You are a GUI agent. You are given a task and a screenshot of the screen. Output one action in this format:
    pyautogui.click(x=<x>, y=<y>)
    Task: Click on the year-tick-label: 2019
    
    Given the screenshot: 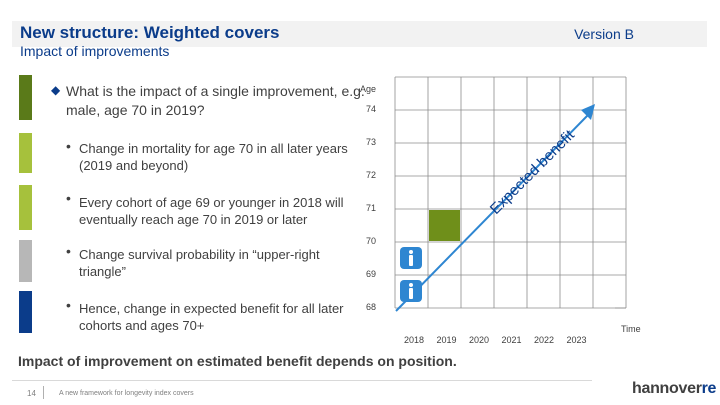 What is the action you would take?
    pyautogui.click(x=447, y=340)
    